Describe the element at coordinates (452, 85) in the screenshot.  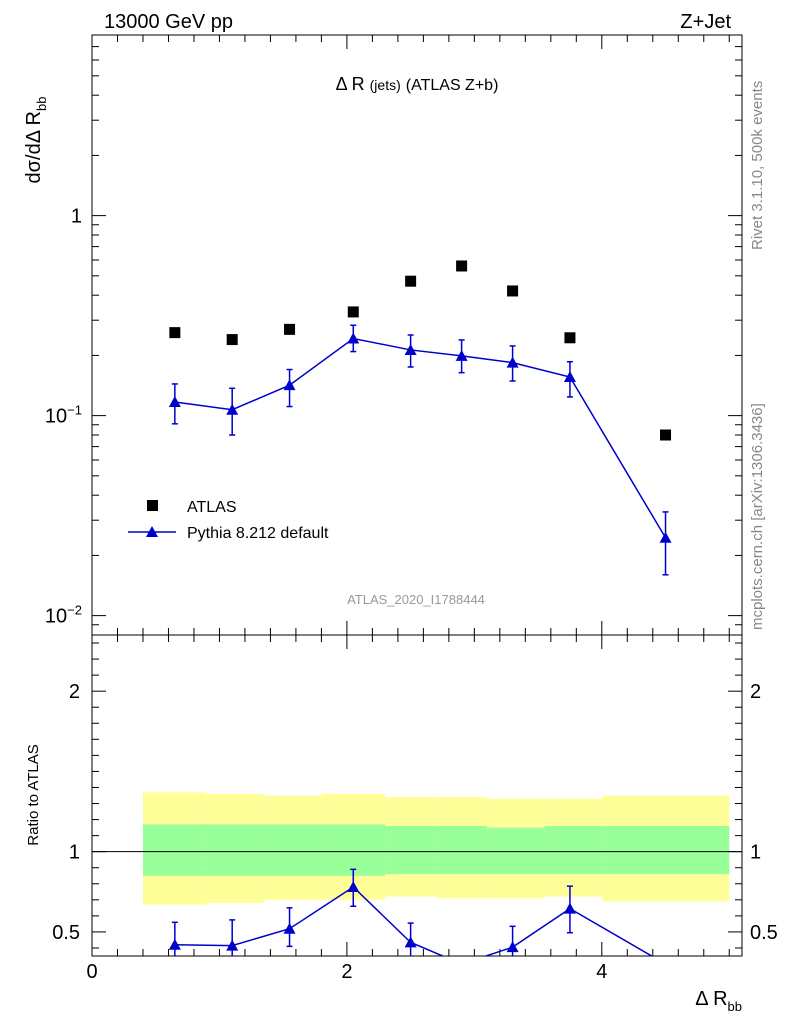
I see `plot-title-tail: (ATLAS Z+b)` at that location.